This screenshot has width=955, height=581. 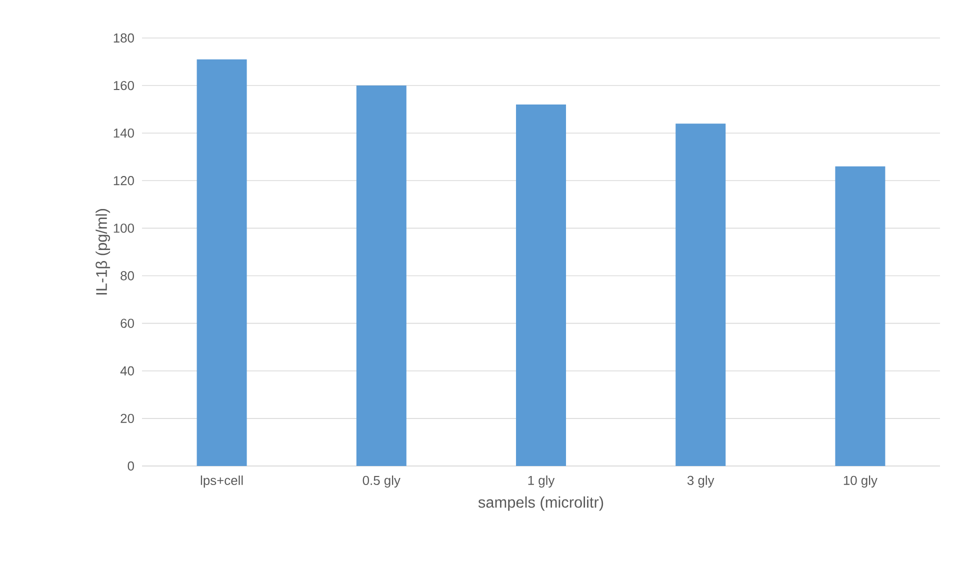 I want to click on y-tick-label: 120, so click(x=124, y=181).